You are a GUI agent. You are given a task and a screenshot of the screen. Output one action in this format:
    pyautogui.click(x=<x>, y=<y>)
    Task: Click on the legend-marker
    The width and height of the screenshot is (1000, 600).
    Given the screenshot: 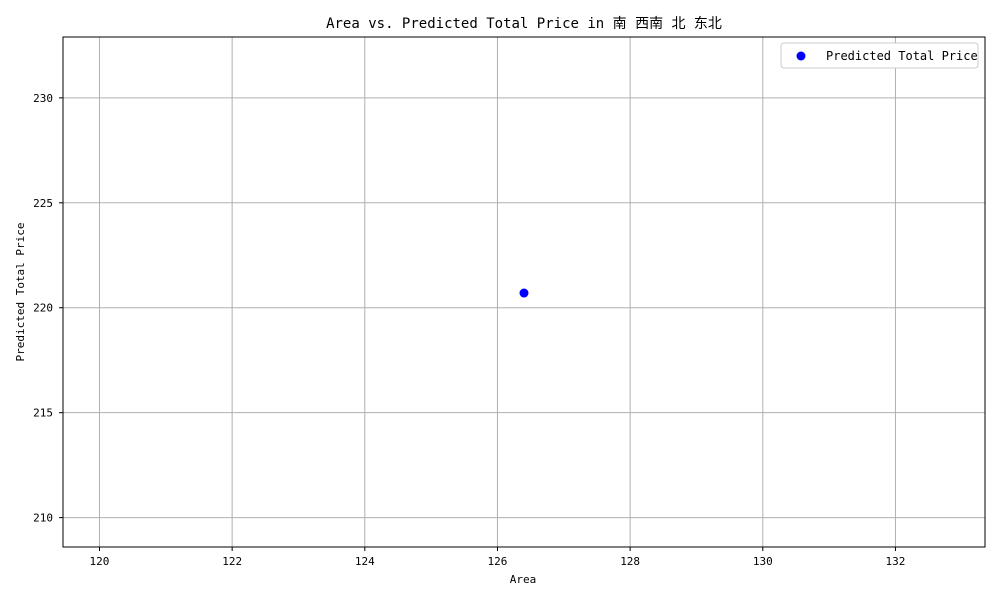 What is the action you would take?
    pyautogui.click(x=801, y=56)
    